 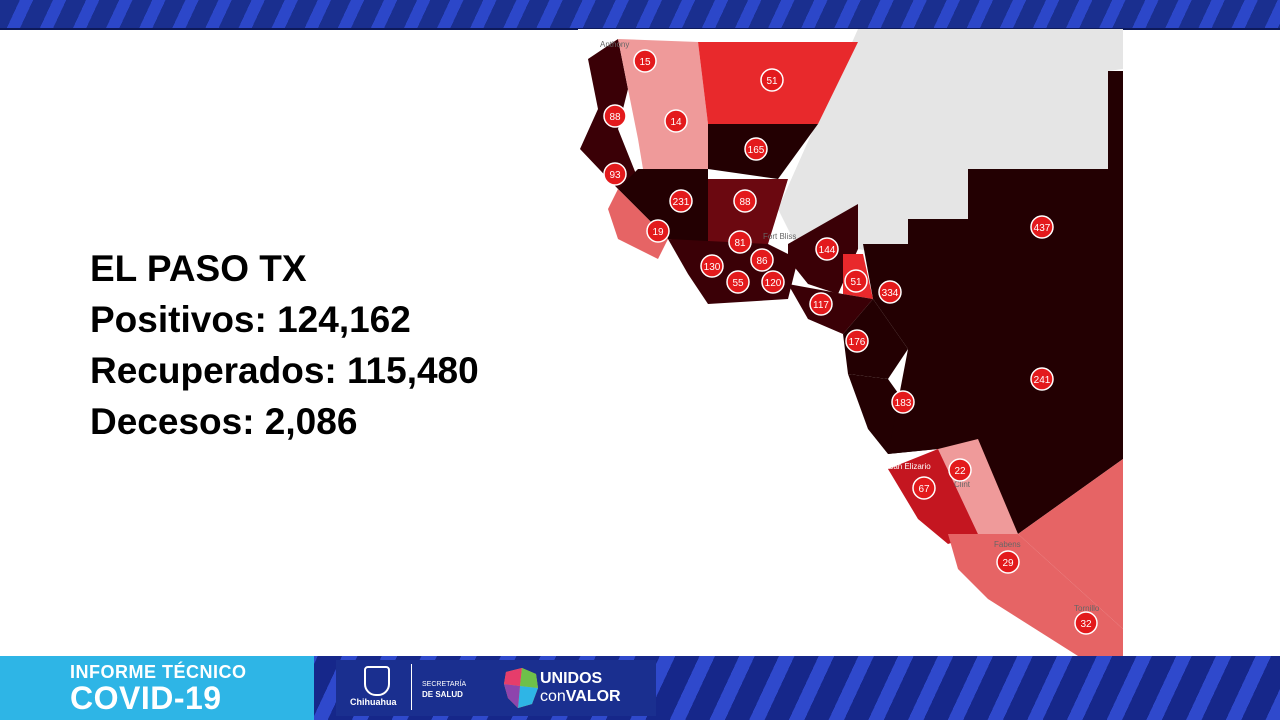 I want to click on zone-count-label: 14, so click(x=676, y=122).